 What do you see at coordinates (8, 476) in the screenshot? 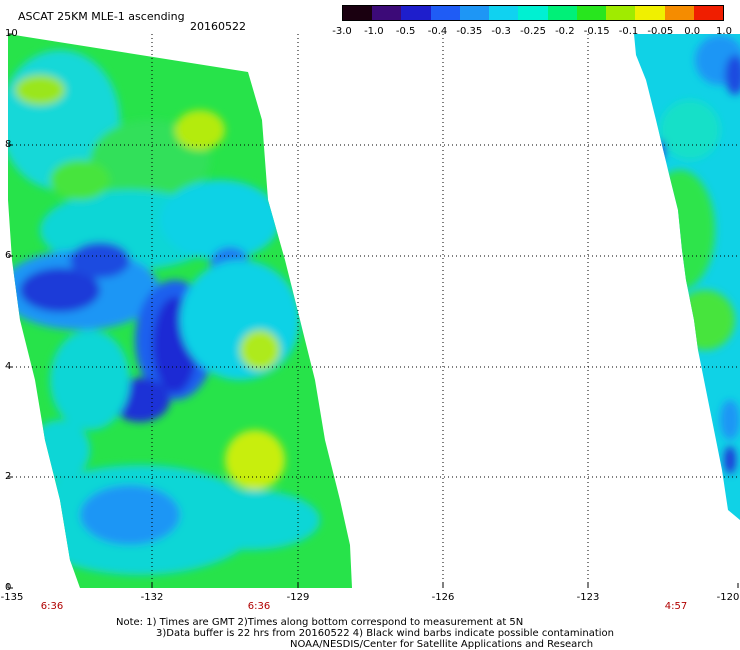
I see `y-tick-label: 2` at bounding box center [8, 476].